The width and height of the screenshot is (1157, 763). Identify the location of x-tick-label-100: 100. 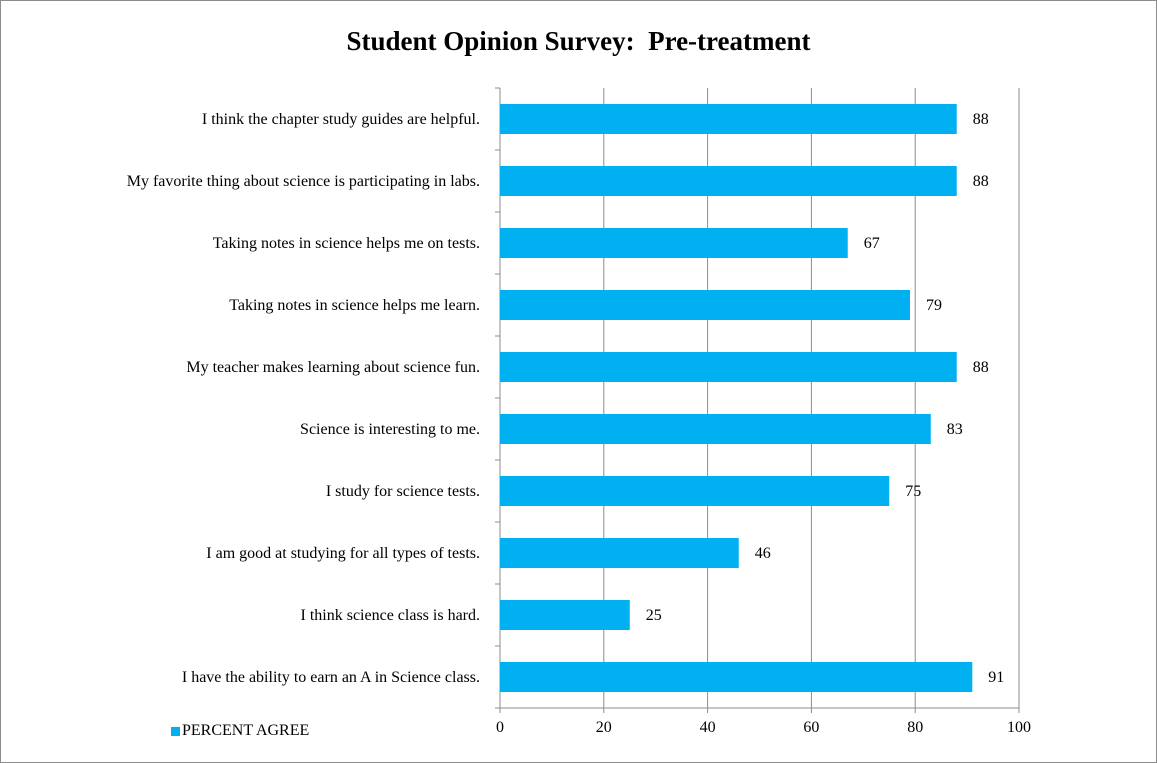
(1019, 727).